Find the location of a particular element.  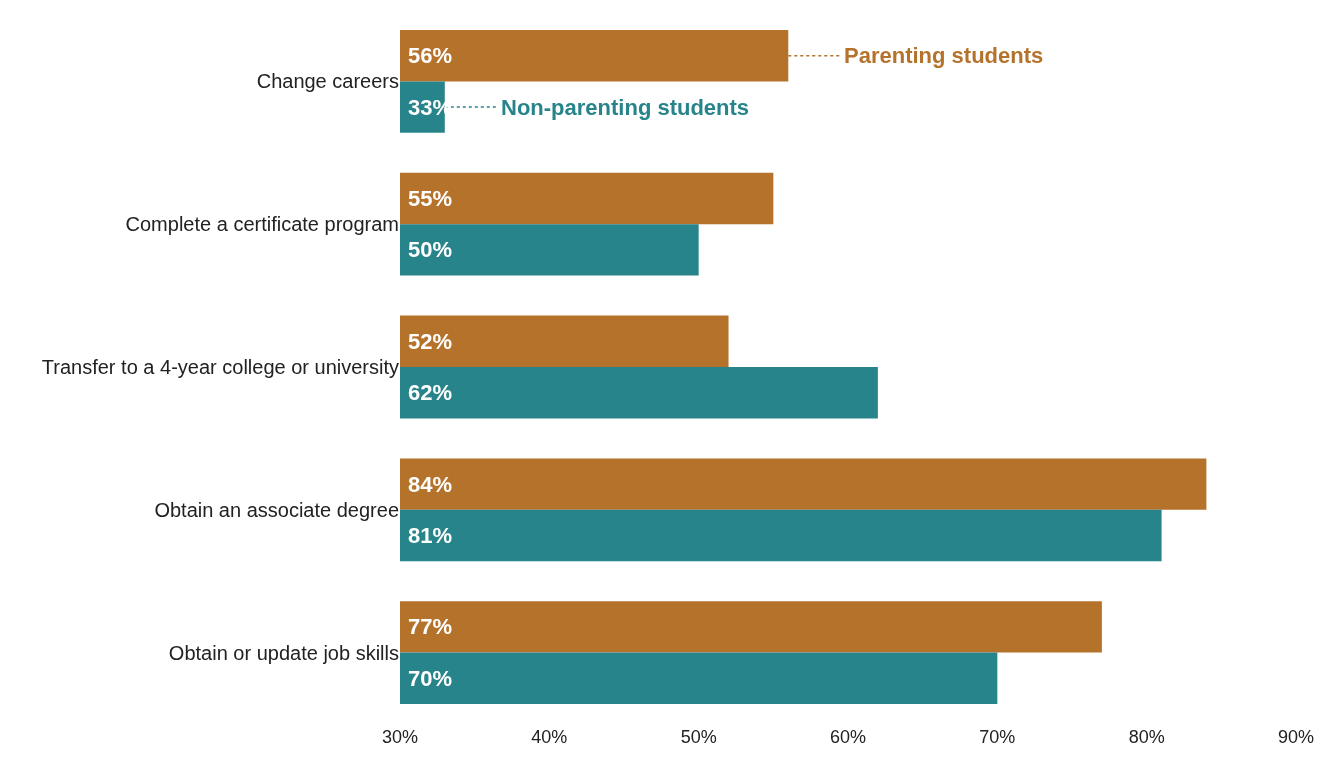

x-tick-label: 50% is located at coordinates (698, 737).